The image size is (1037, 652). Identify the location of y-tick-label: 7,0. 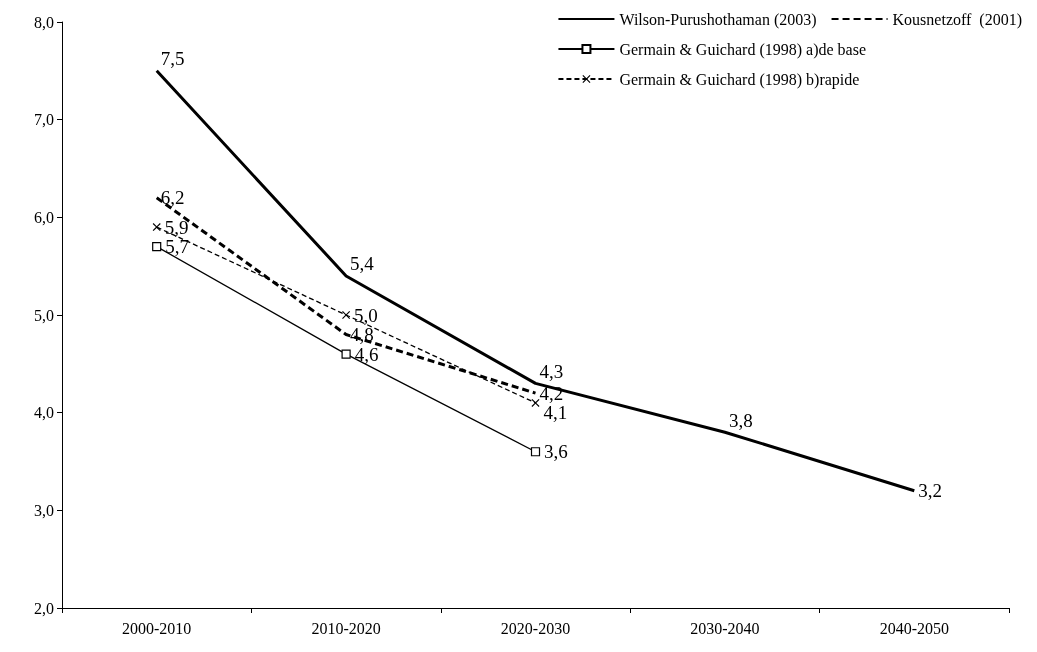
(44, 120).